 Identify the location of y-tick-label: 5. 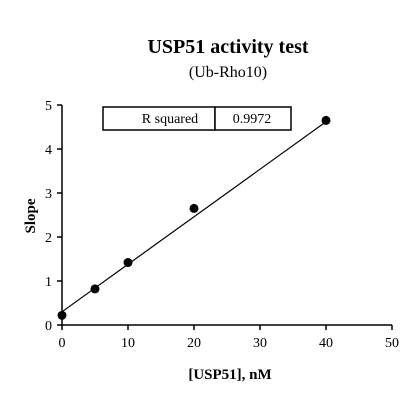
(48, 106).